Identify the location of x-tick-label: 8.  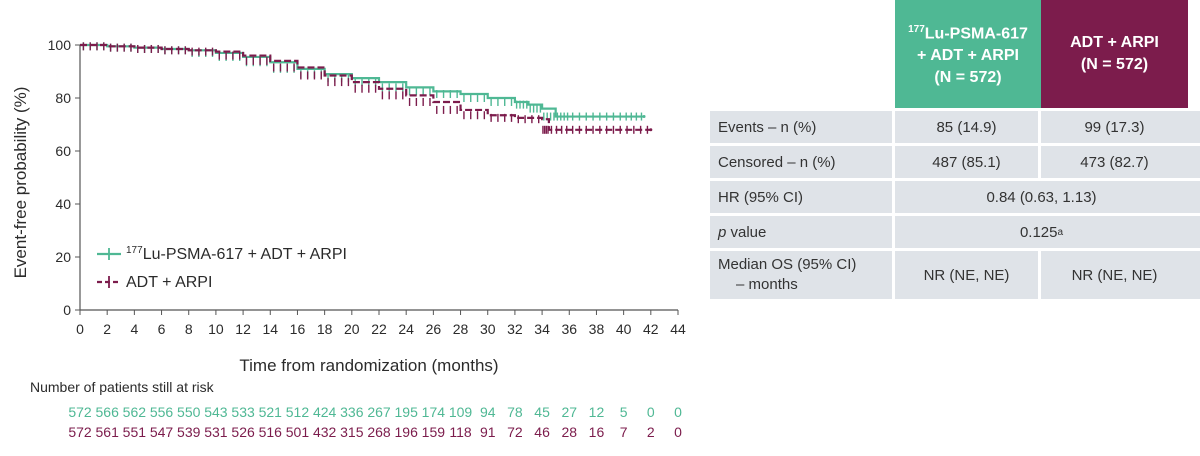
(189, 329).